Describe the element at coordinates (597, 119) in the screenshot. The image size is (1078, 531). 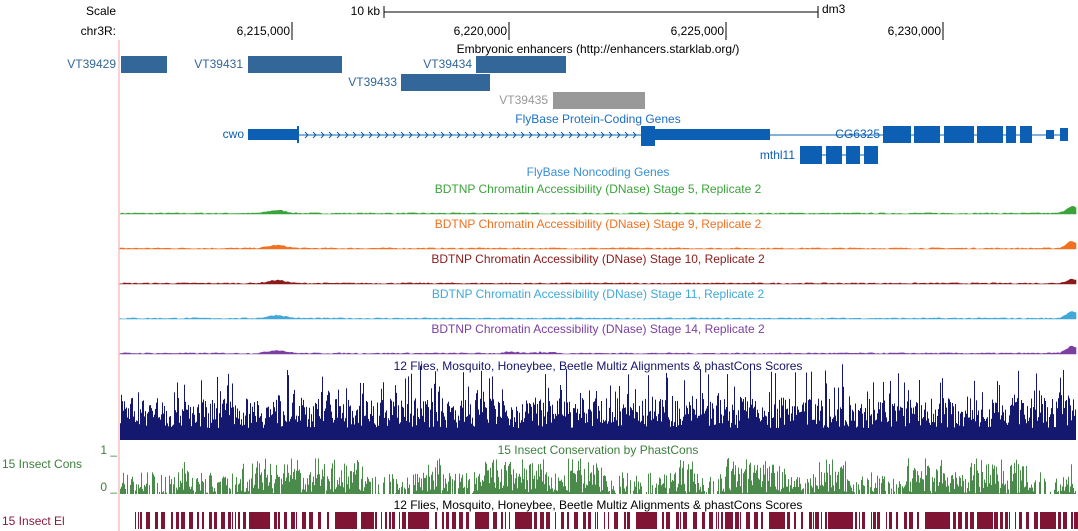
I see `track-title: FlyBase Protein-Coding Genes` at that location.